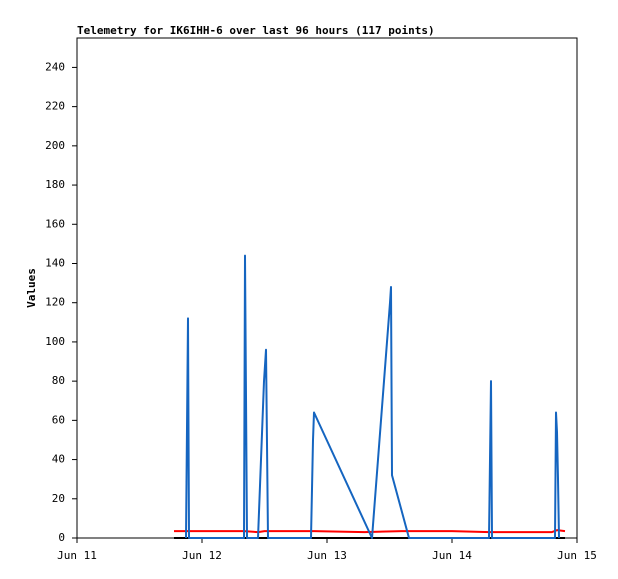 The height and width of the screenshot is (579, 618). Describe the element at coordinates (55, 341) in the screenshot. I see `y-tick-label: 100` at that location.